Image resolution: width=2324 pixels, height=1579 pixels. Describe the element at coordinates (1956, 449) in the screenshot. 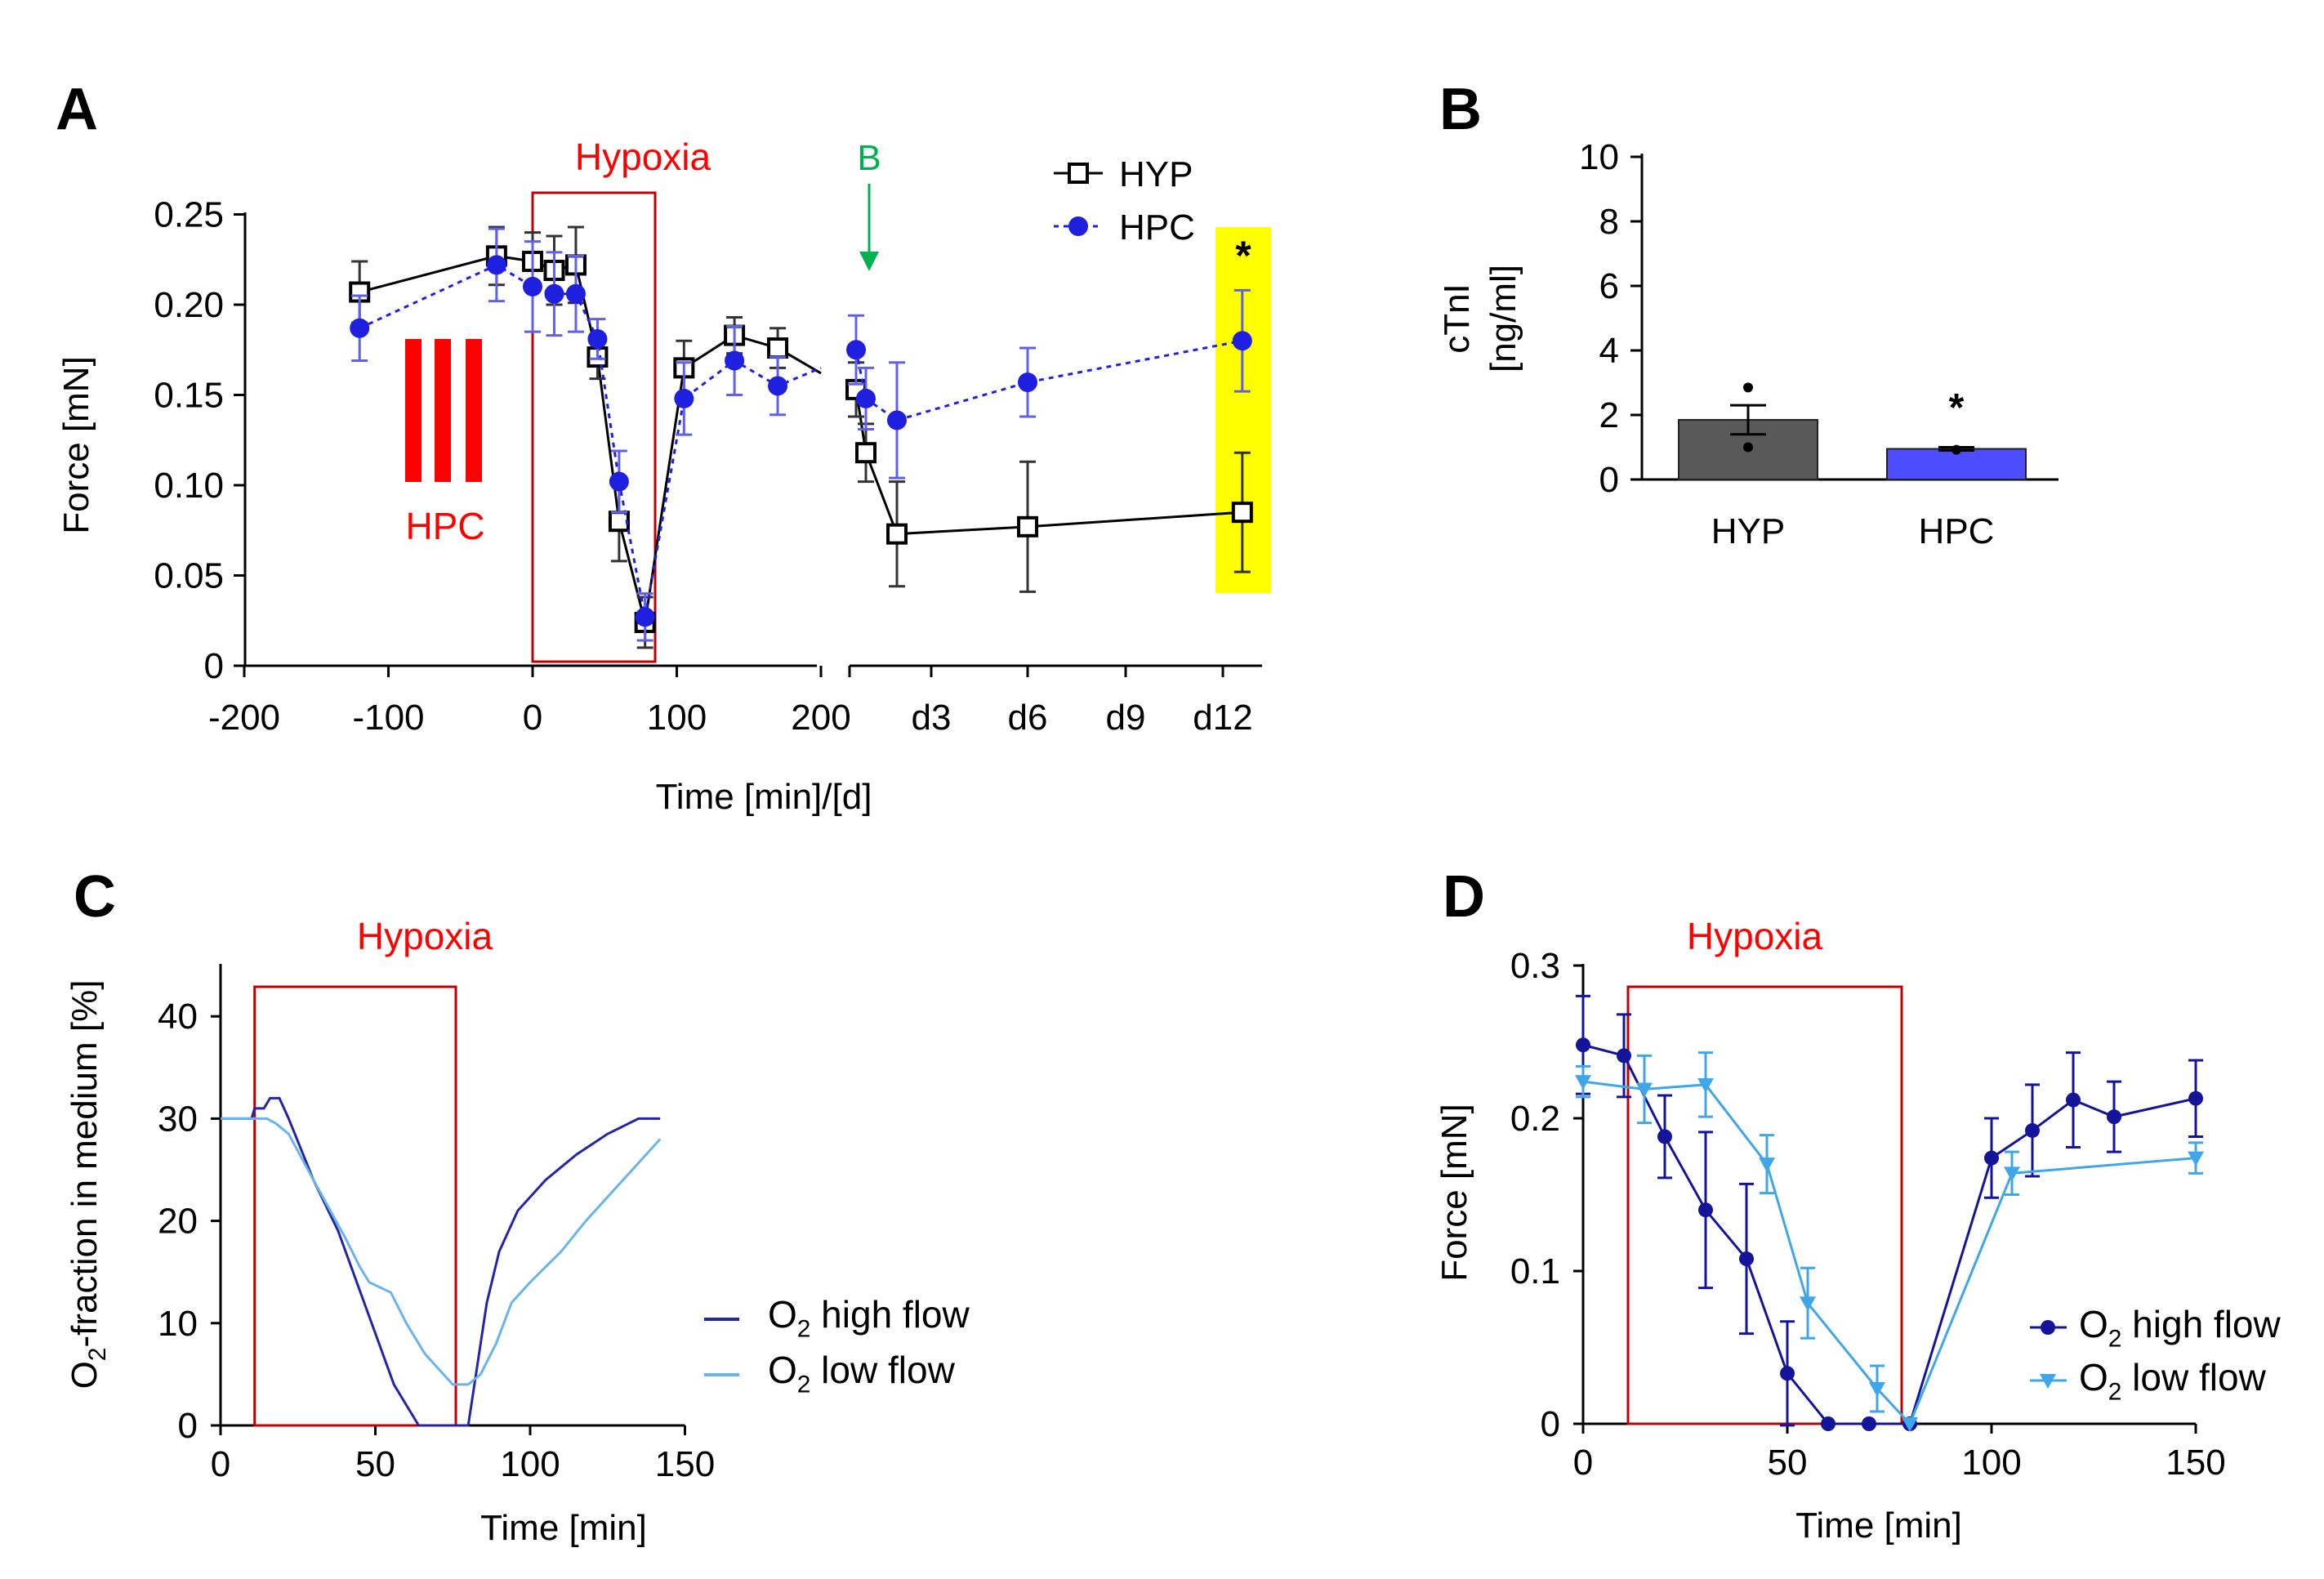

I see `bar-dot-hpc` at that location.